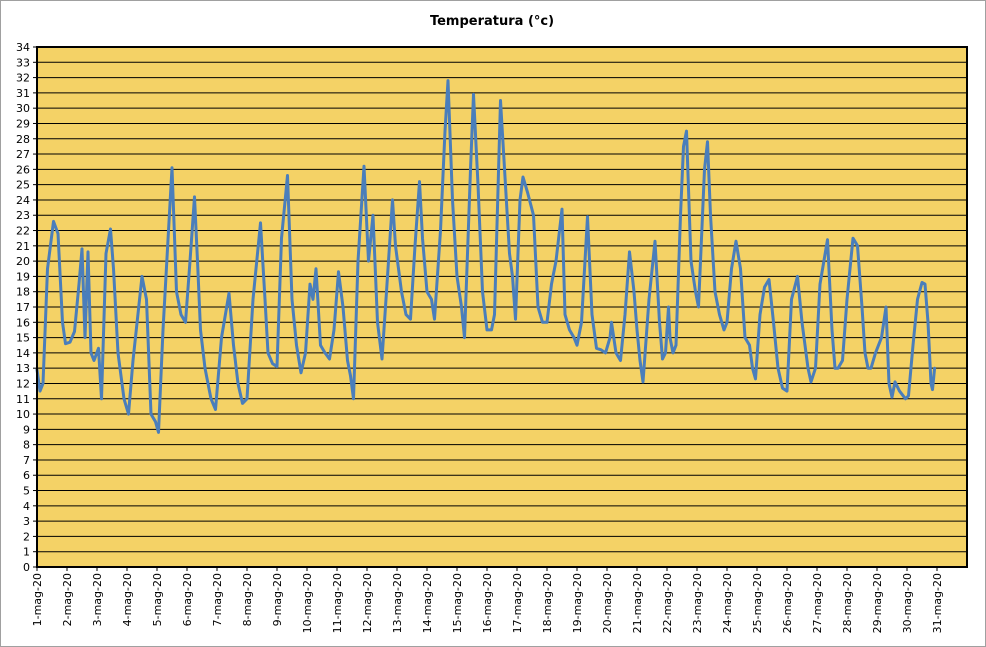 The width and height of the screenshot is (986, 647). What do you see at coordinates (577, 603) in the screenshot?
I see `x-tick-label: 19-mag-20` at bounding box center [577, 603].